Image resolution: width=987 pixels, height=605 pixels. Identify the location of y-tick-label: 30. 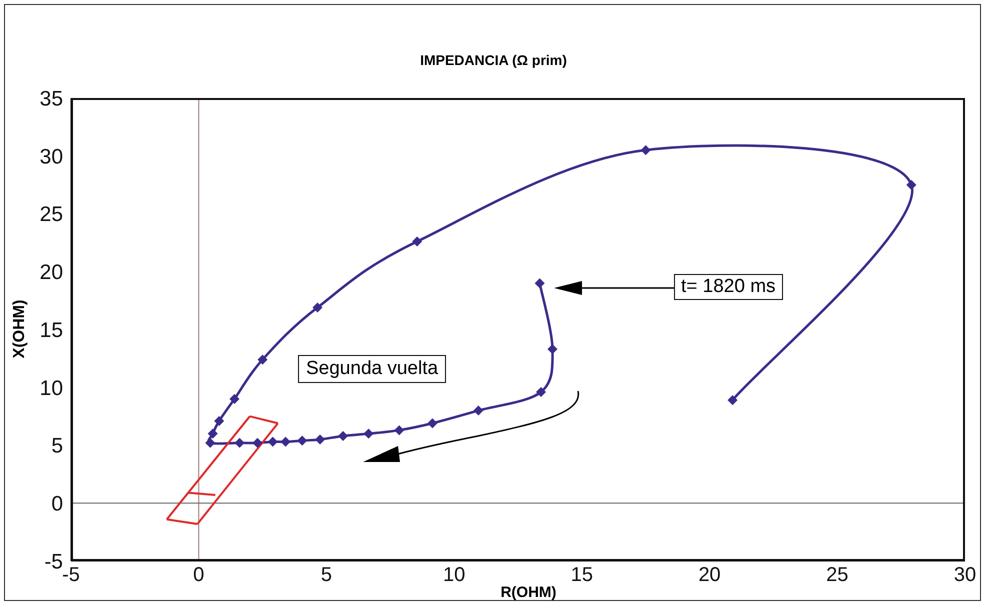
(51, 156).